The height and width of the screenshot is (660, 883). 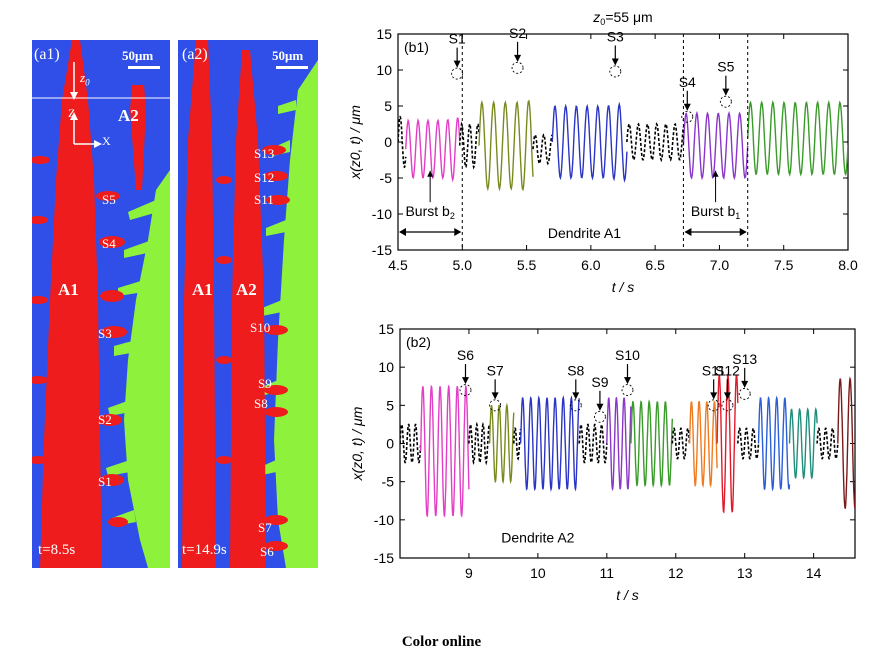 What do you see at coordinates (105, 419) in the screenshot?
I see `side-branch-label-s2: S2` at bounding box center [105, 419].